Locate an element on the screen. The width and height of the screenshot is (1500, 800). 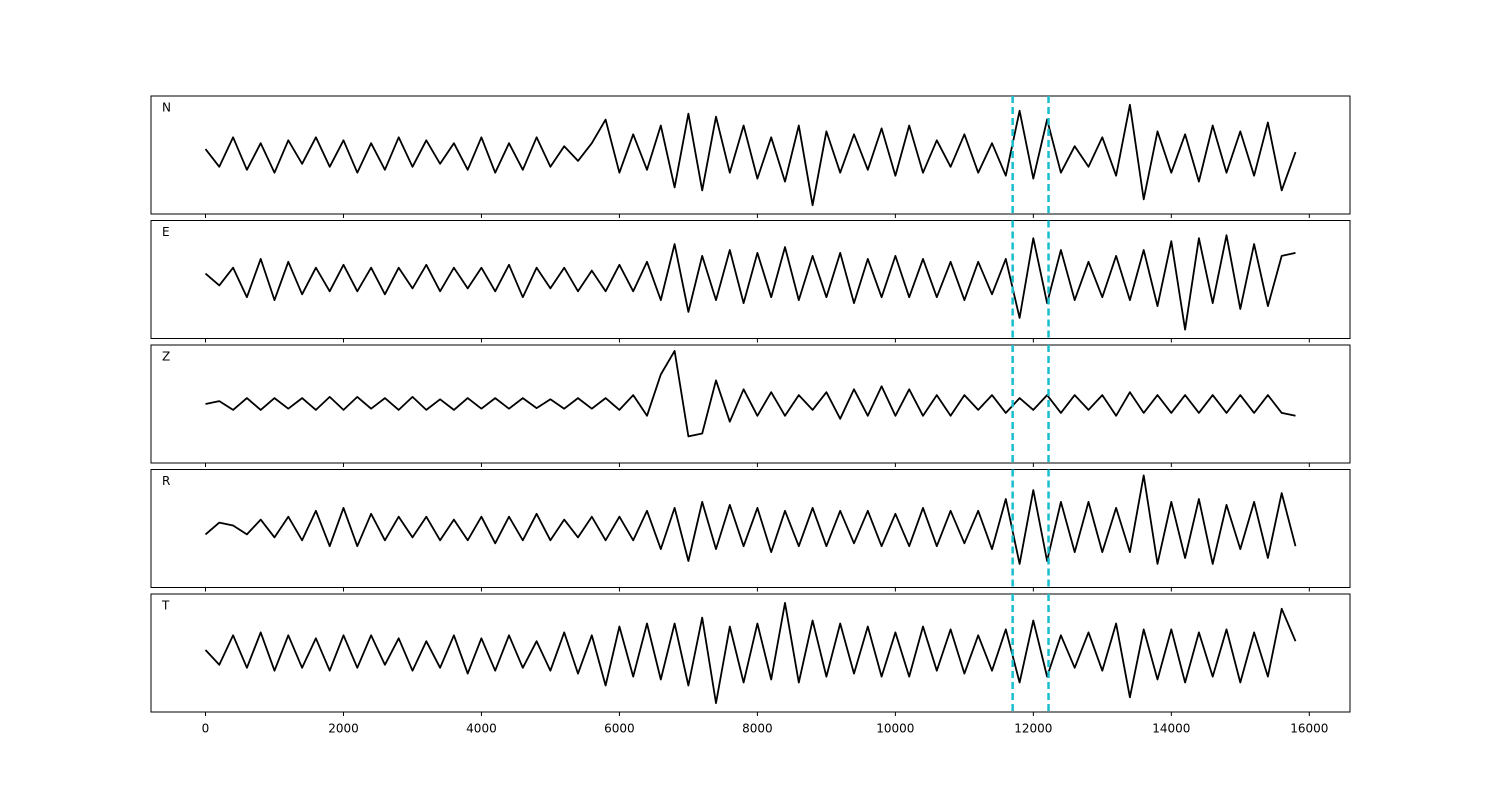
x-tick-label: 0 is located at coordinates (206, 729).